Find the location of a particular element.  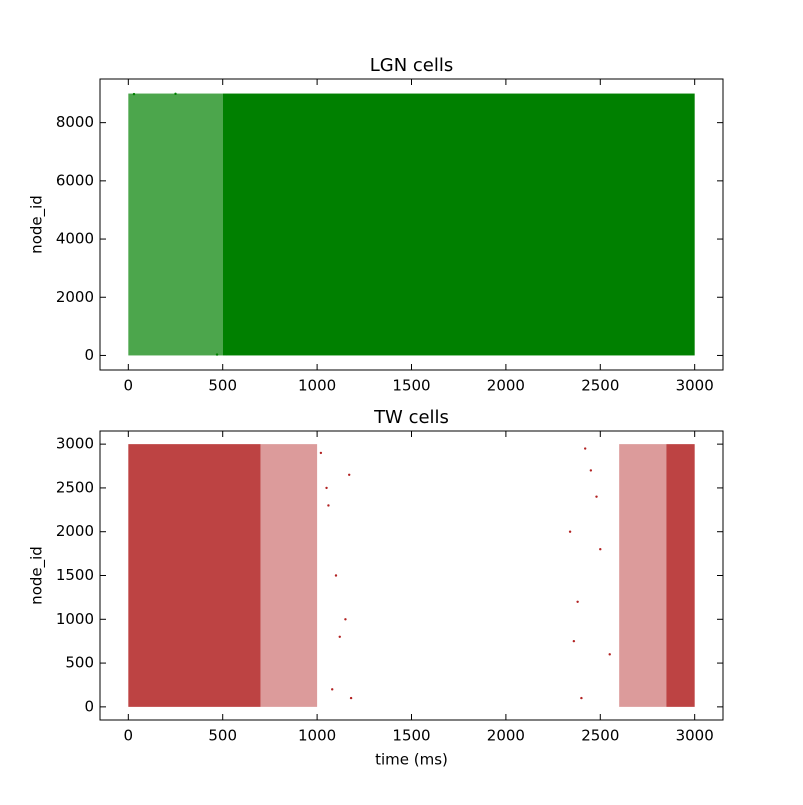

chart-title: TW cells is located at coordinates (411, 417).